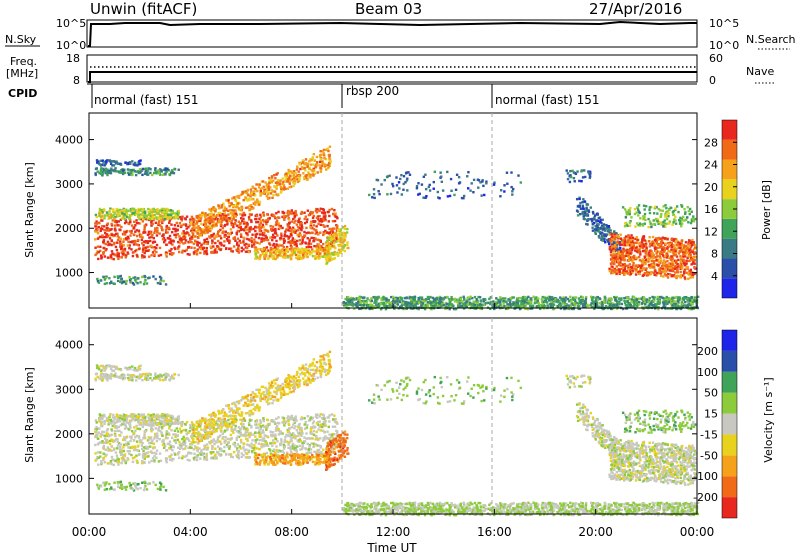 Image resolution: width=800 pixels, height=554 pixels. Describe the element at coordinates (760, 71) in the screenshot. I see `nave-label: Nave` at that location.